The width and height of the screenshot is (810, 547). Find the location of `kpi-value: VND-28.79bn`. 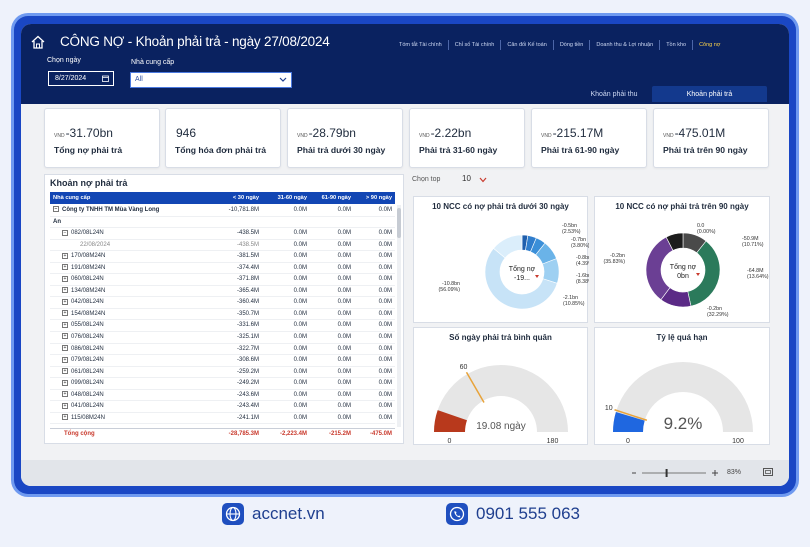

kpi-value: VND-28.79bn is located at coordinates (326, 133).